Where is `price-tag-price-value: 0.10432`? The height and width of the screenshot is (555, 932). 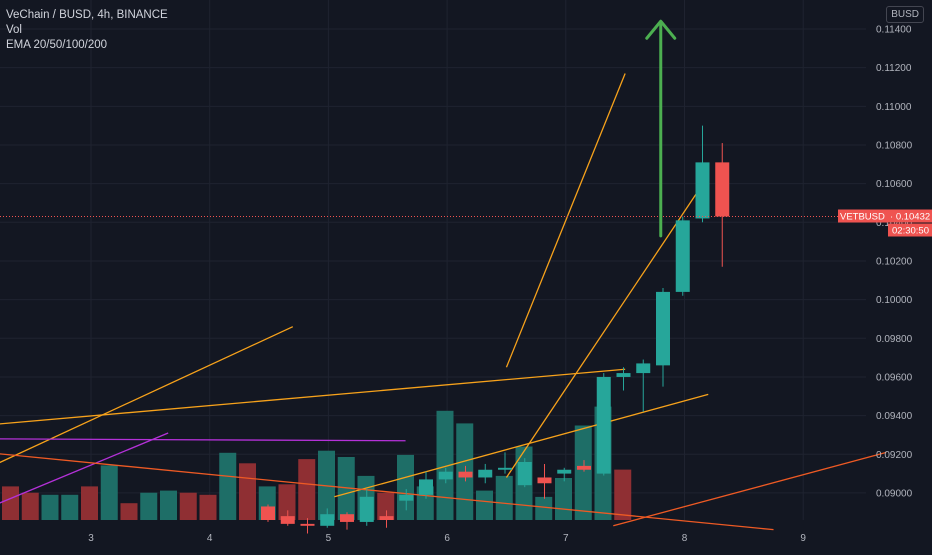 price-tag-price-value: 0.10432 is located at coordinates (913, 217).